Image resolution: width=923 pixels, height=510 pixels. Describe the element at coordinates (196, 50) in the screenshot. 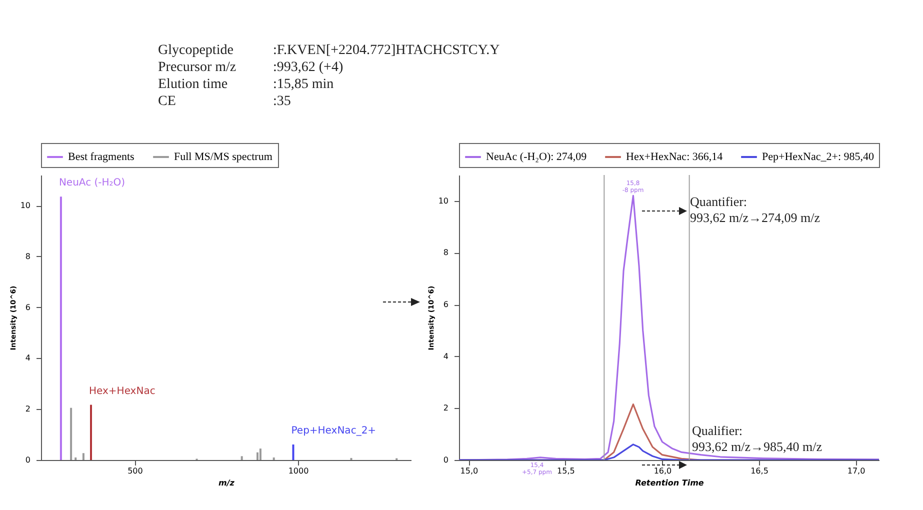

I see `text: Glycopeptide` at that location.